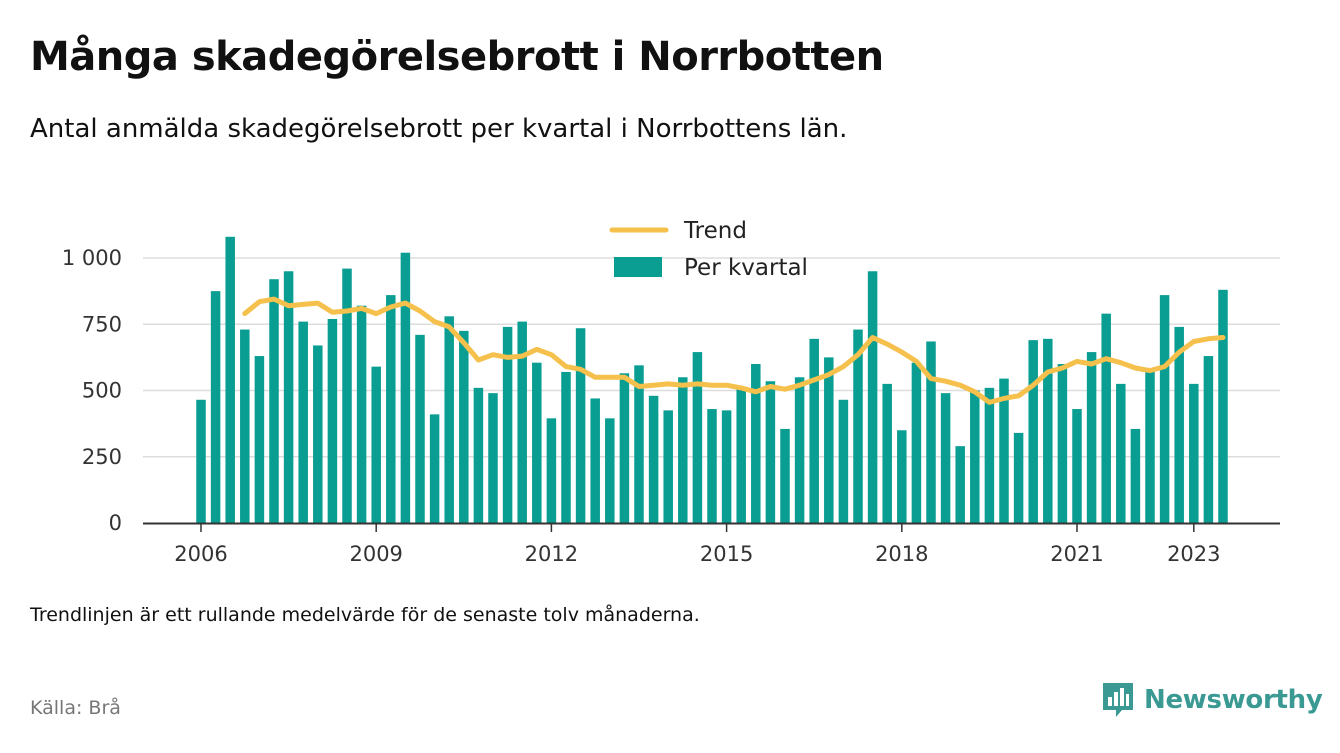 This screenshot has width=1340, height=753. I want to click on y-tick-label: 0, so click(115, 523).